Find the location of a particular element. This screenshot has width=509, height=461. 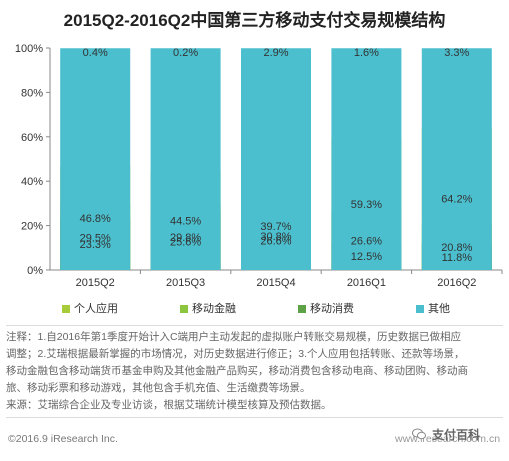

chart-legend: 个人应用 移动金融 移动消费 其他 is located at coordinates (282, 308).